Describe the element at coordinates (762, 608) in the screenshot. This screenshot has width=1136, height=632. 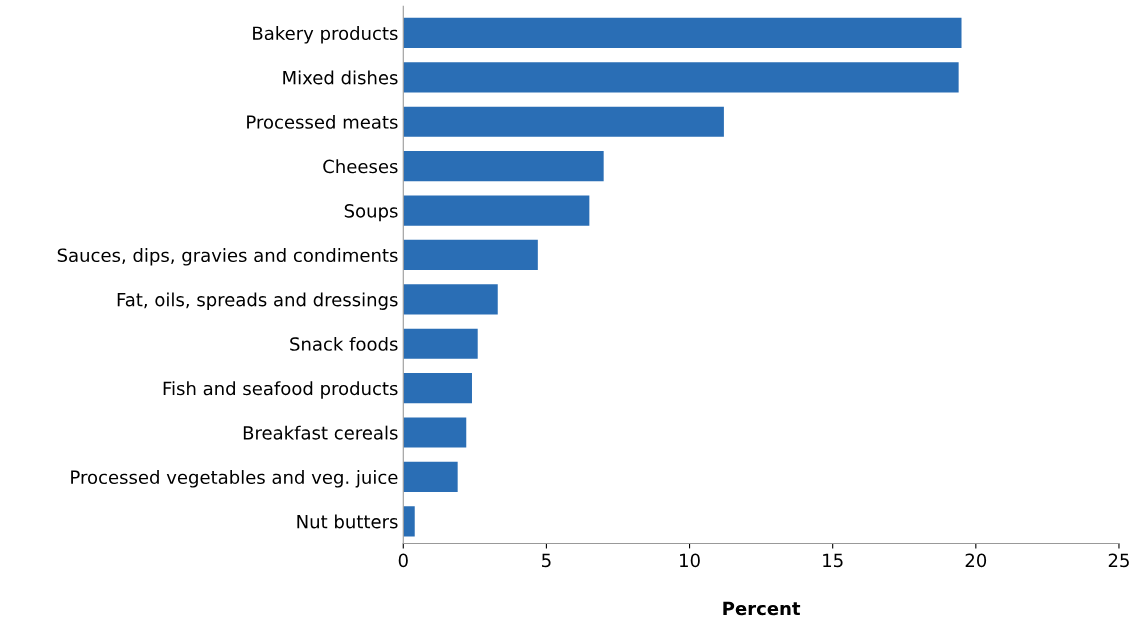
I see `x-axis-title: Percent` at that location.